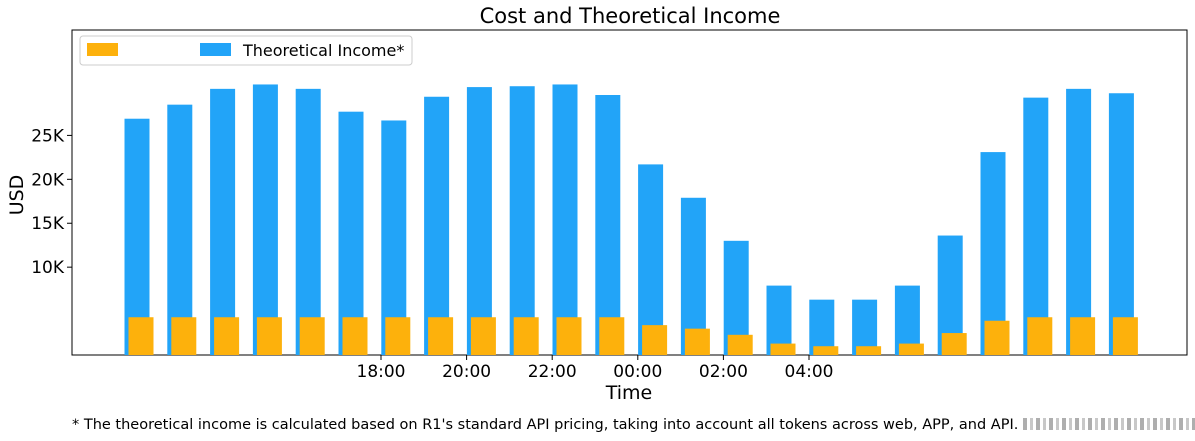 The height and width of the screenshot is (441, 1195). Describe the element at coordinates (466, 372) in the screenshot. I see `x-tick-label: 20:00` at that location.